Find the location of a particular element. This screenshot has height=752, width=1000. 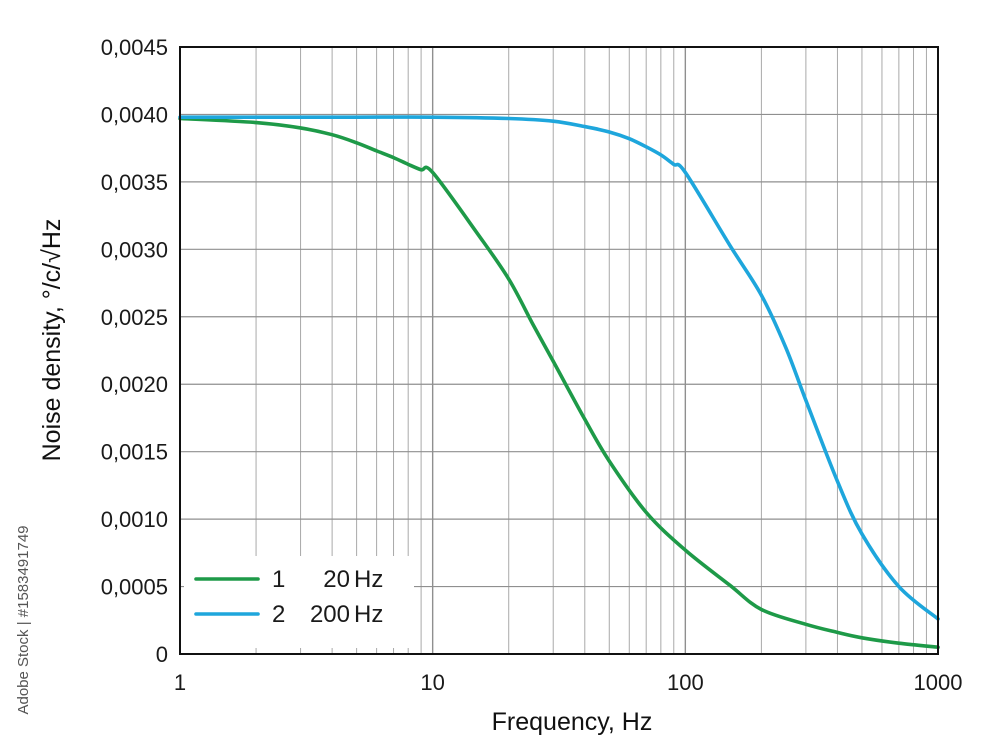

y-tick-label: 0,0030 is located at coordinates (134, 249).